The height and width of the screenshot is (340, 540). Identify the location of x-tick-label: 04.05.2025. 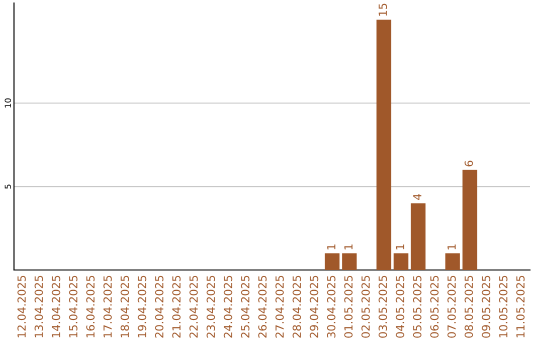
(400, 307).